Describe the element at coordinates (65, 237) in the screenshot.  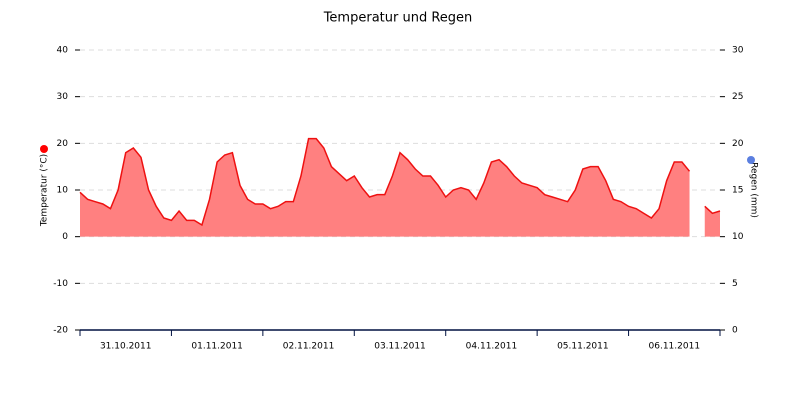
I see `y-tick-label: 0` at that location.